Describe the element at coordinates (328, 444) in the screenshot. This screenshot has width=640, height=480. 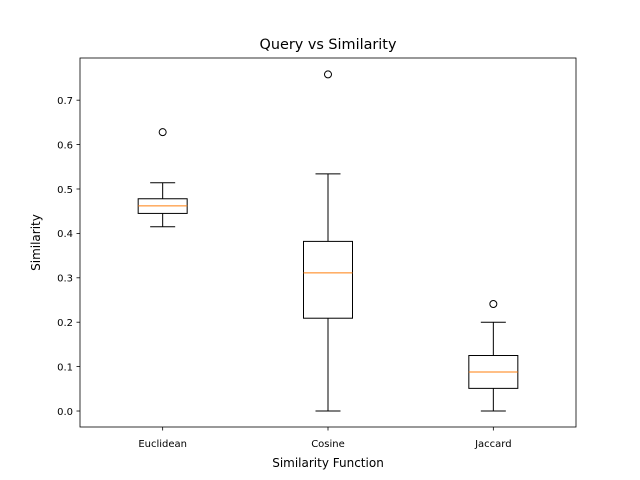
I see `x-tick-label: Cosine` at that location.